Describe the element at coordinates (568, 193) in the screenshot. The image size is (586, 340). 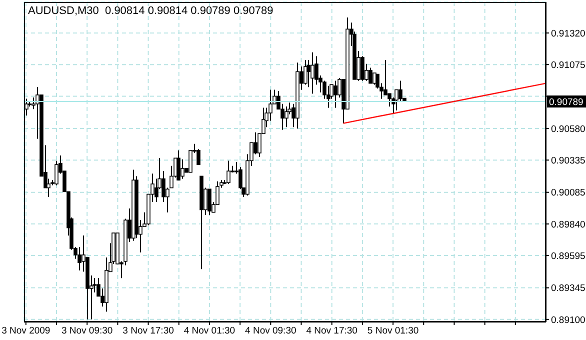
I see `y-tick-label: 0.90085` at that location.